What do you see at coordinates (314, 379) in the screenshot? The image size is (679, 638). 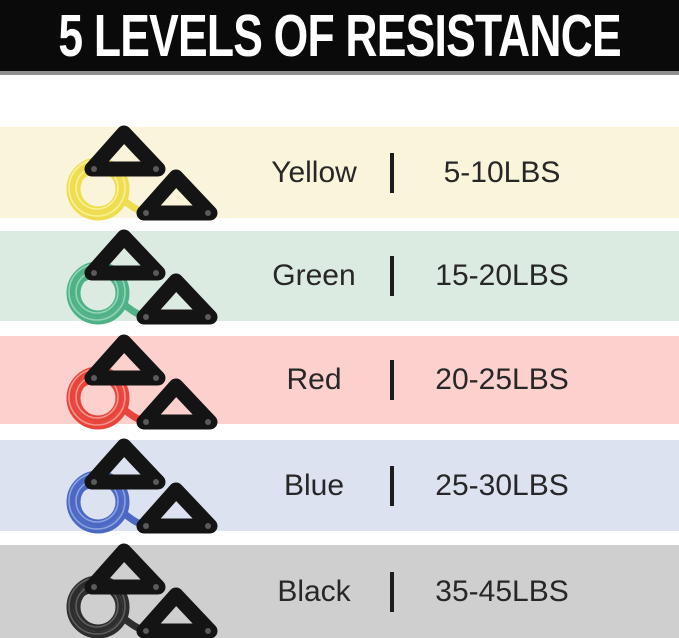 I see `band-color-label: Red` at bounding box center [314, 379].